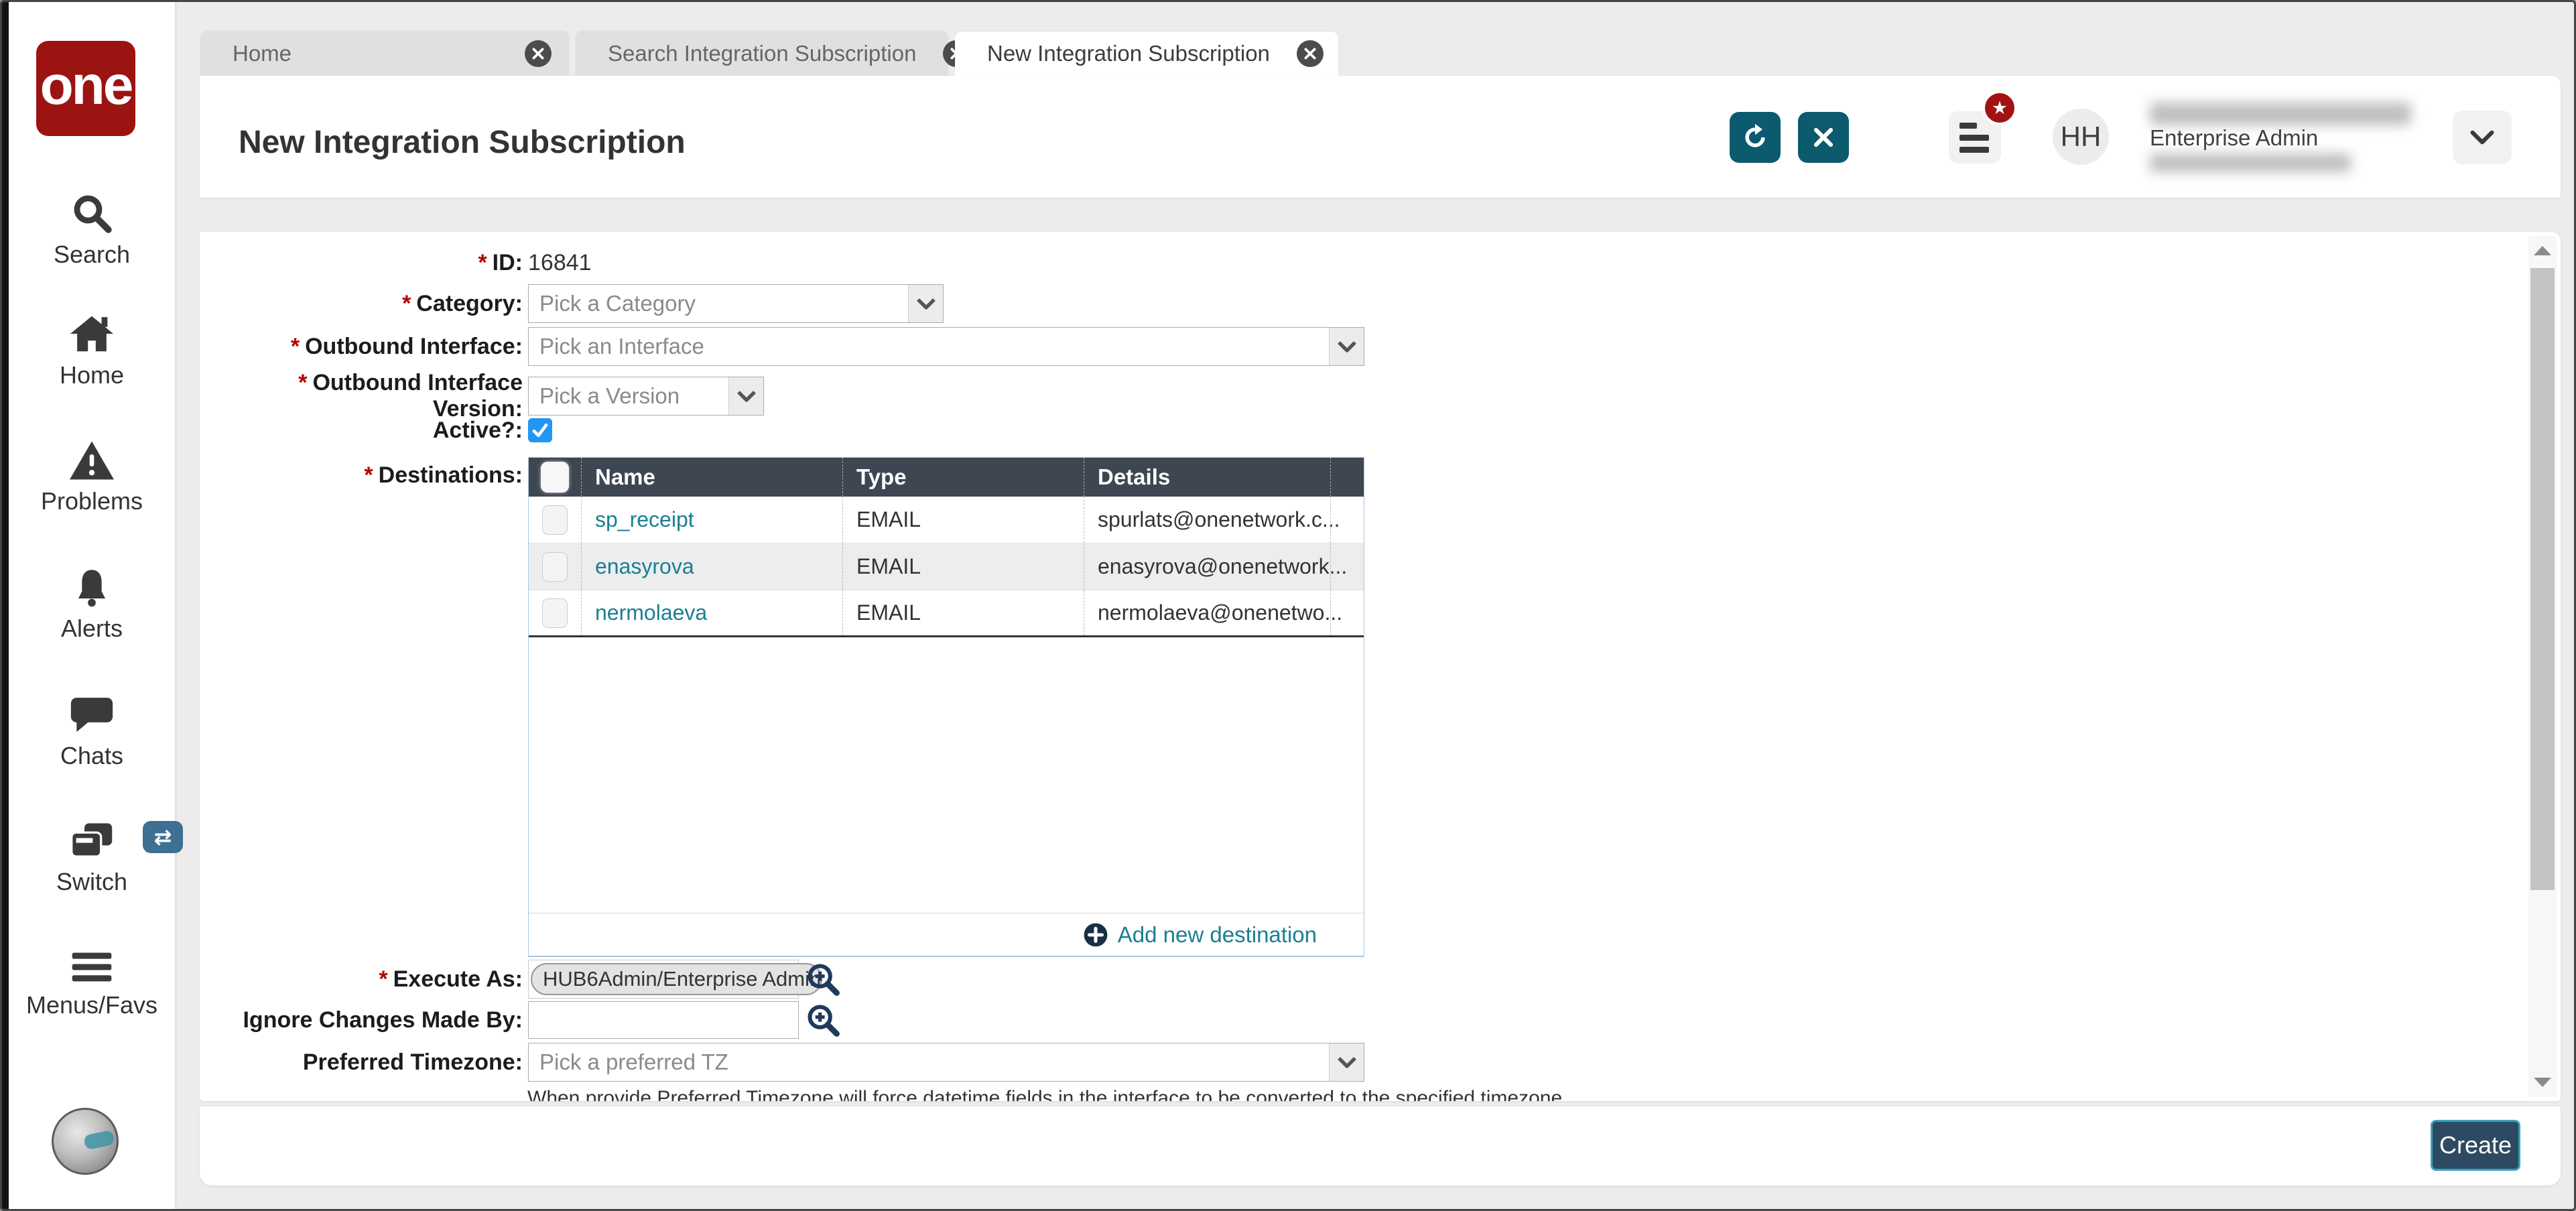 This screenshot has height=1211, width=2576. What do you see at coordinates (378, 430) in the screenshot?
I see `form-row-active: Active?:` at bounding box center [378, 430].